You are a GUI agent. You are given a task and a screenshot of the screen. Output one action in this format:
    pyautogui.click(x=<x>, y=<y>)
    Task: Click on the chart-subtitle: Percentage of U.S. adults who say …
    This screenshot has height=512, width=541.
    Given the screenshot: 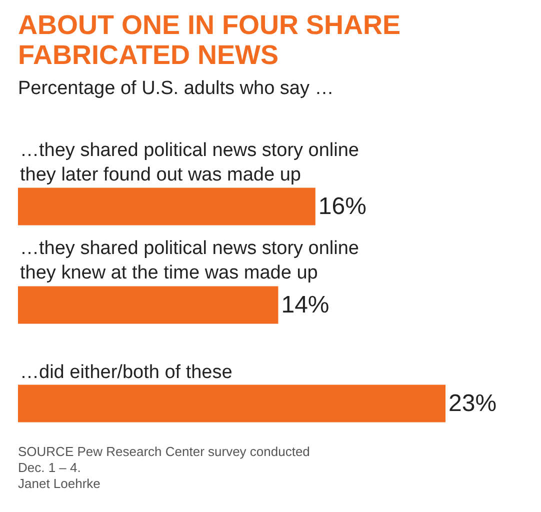 What is the action you would take?
    pyautogui.click(x=176, y=89)
    